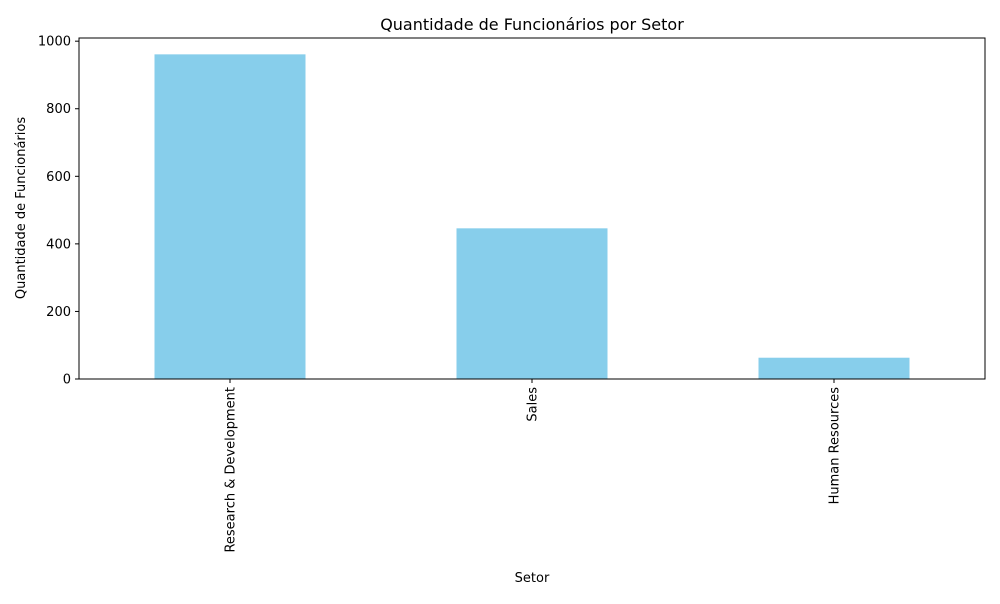 The width and height of the screenshot is (1000, 604). Describe the element at coordinates (21, 208) in the screenshot. I see `y-axis-label: Quantidade de Funcionários` at that location.